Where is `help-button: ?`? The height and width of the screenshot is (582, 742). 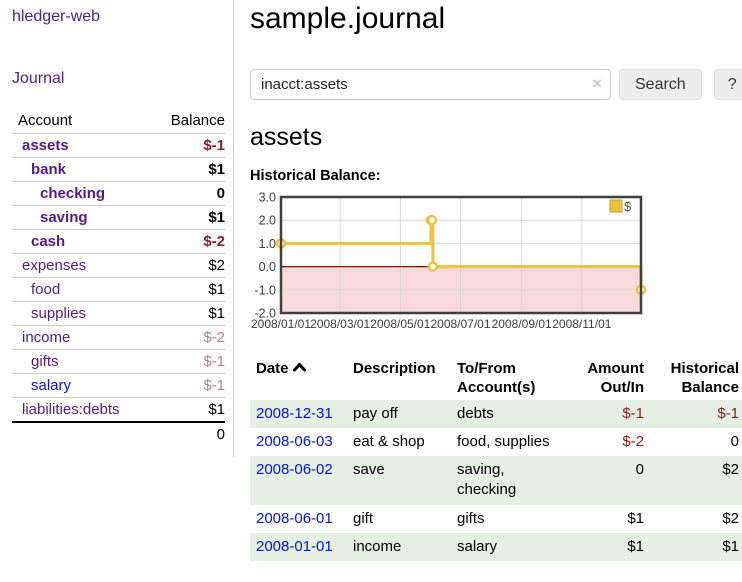 help-button: ? is located at coordinates (727, 84).